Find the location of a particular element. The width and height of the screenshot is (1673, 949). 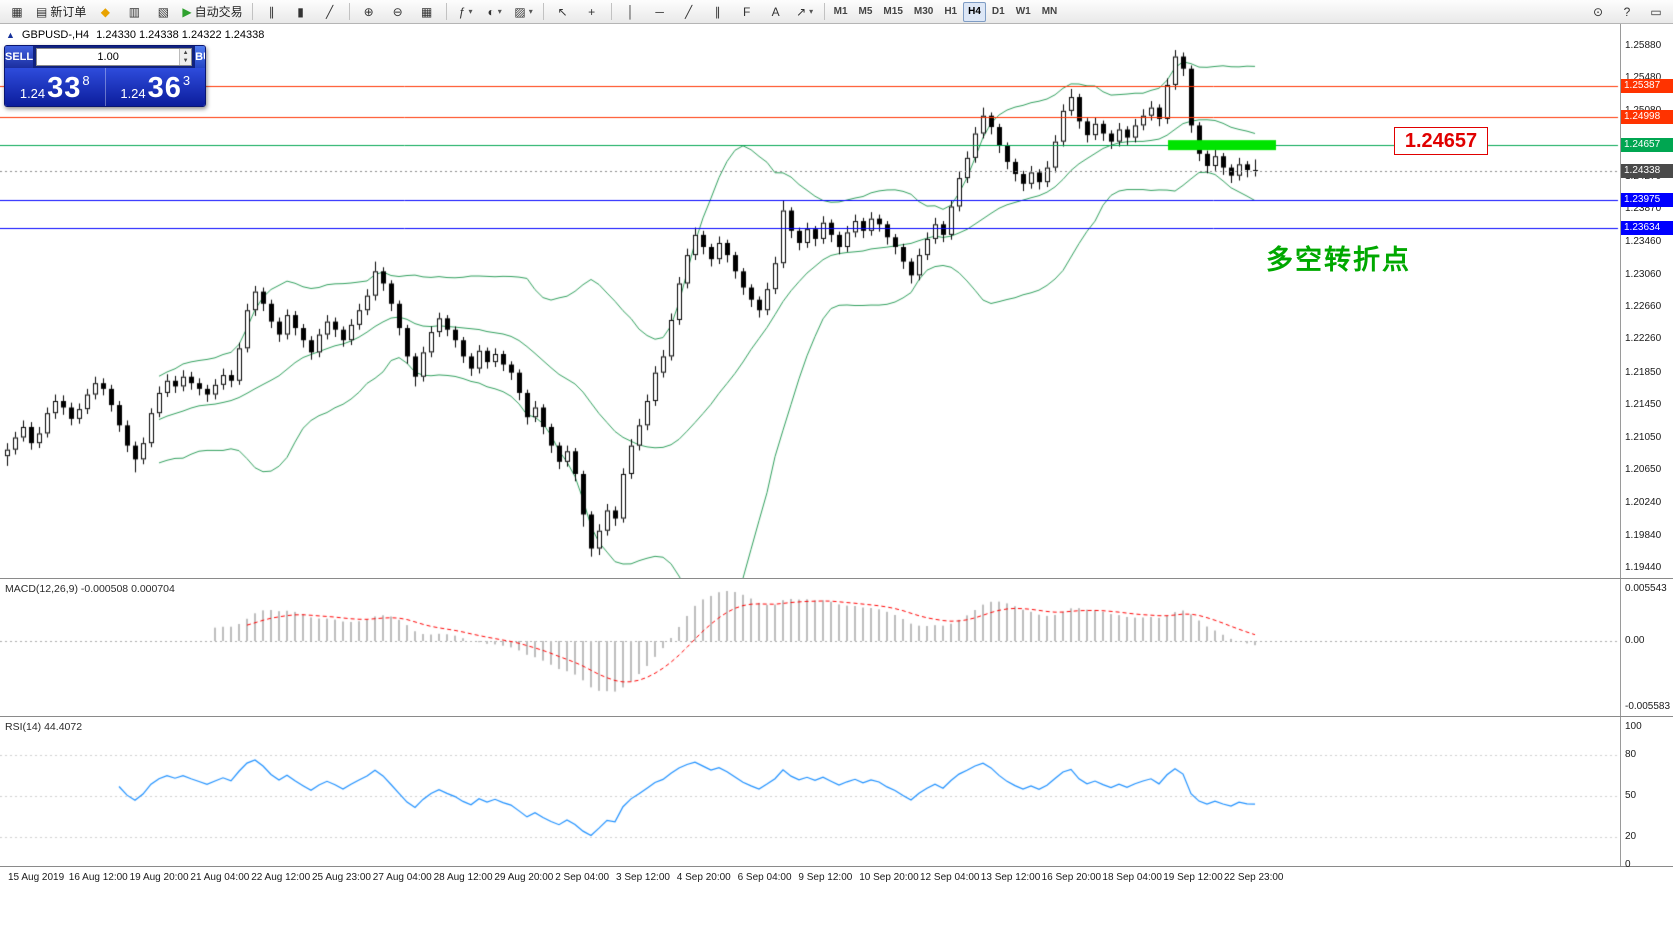

periods-button: ◐ ▾ is located at coordinates (495, 12).